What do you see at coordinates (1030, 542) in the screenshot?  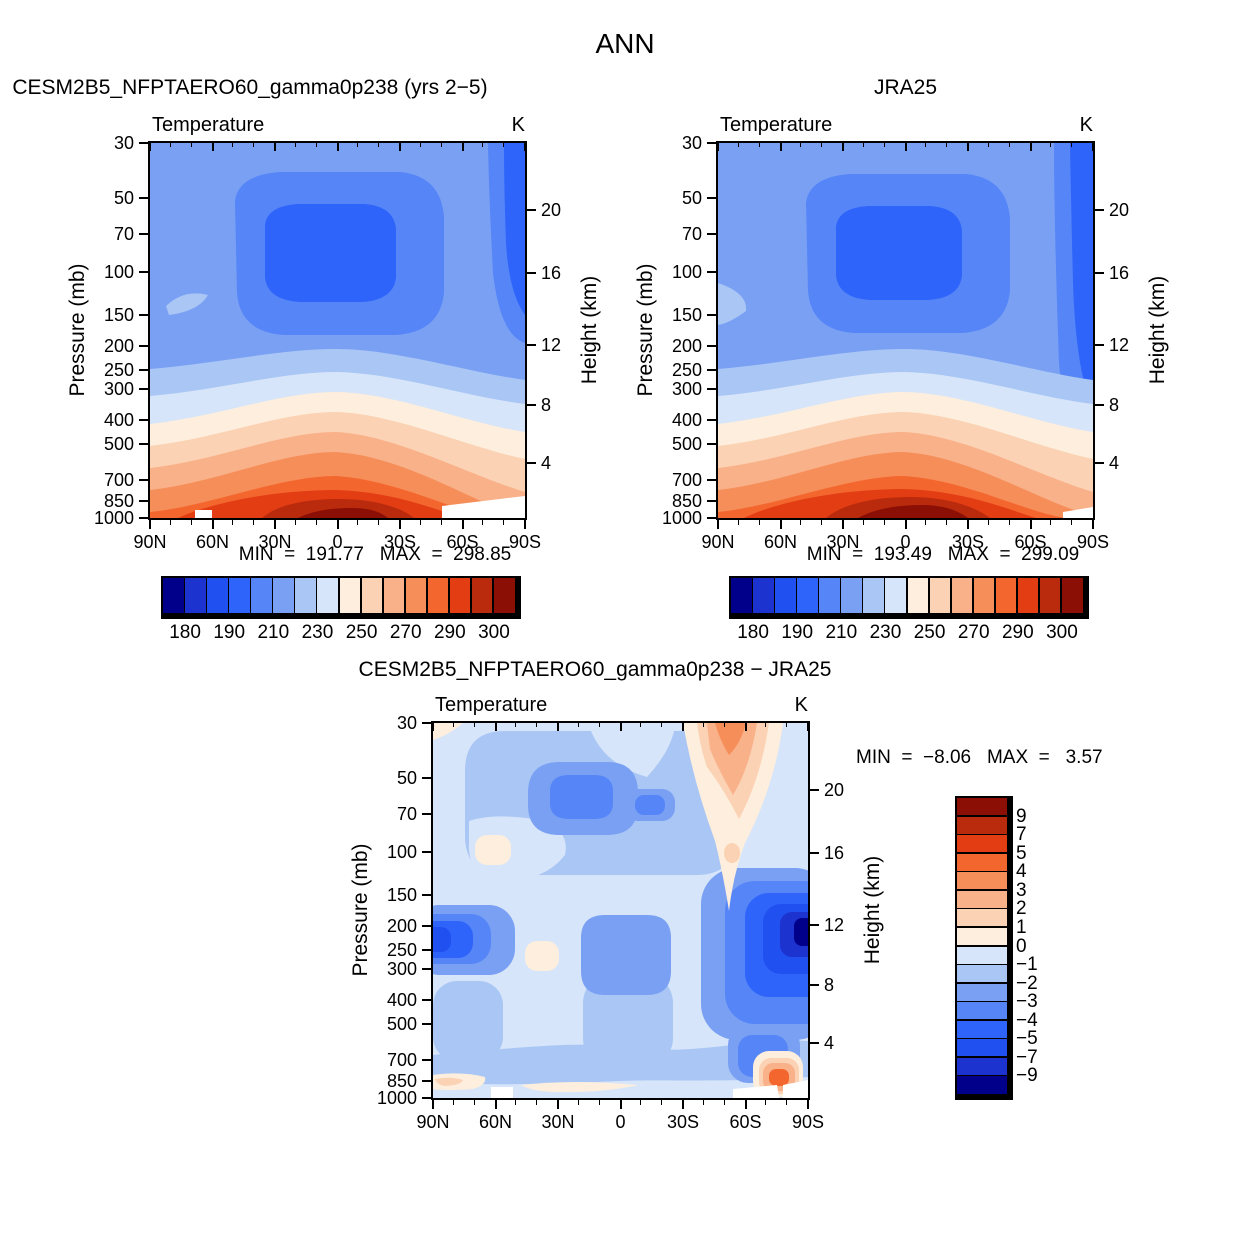 I see `lat-tick-label: 60S` at bounding box center [1030, 542].